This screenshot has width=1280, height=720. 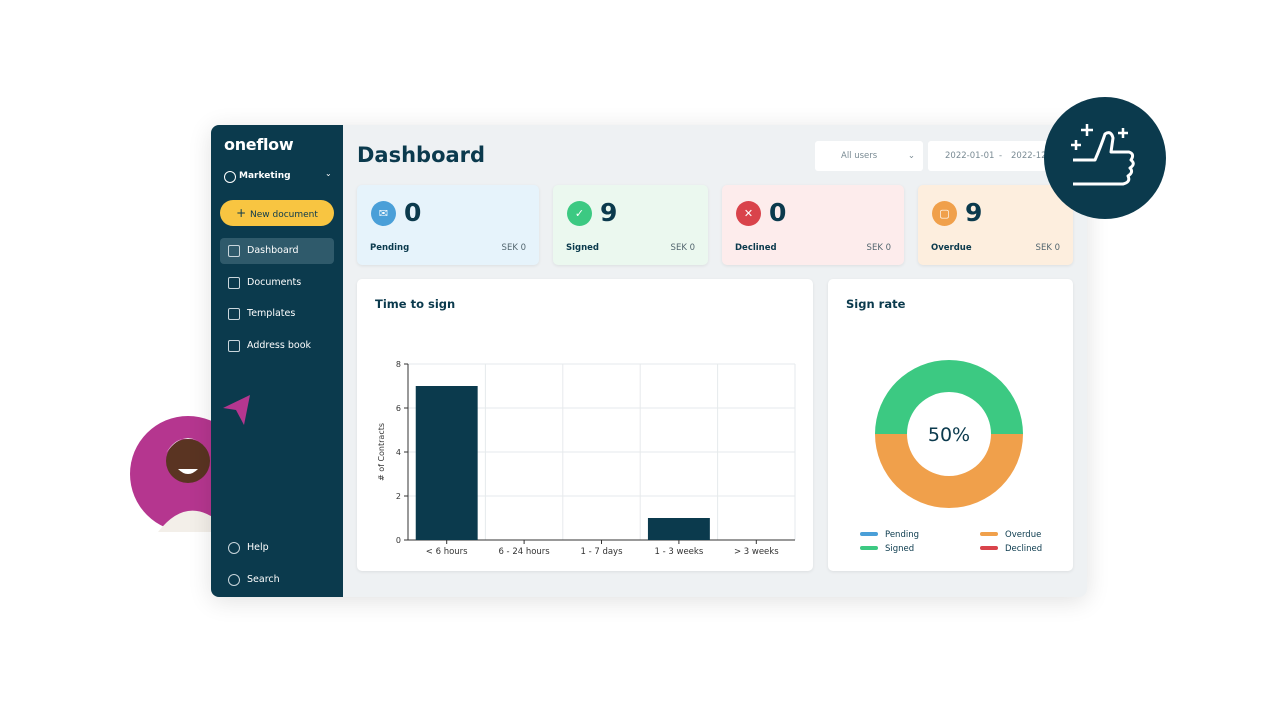 I want to click on card-icon: ✕, so click(x=748, y=213).